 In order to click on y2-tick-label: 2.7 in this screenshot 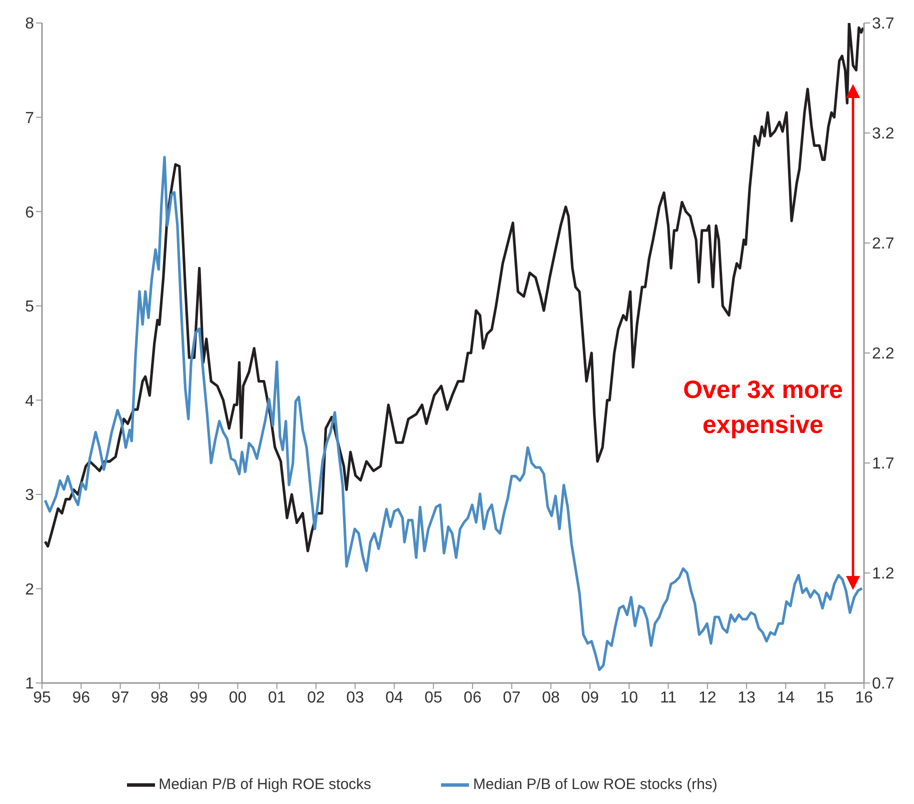, I will do `click(883, 244)`.